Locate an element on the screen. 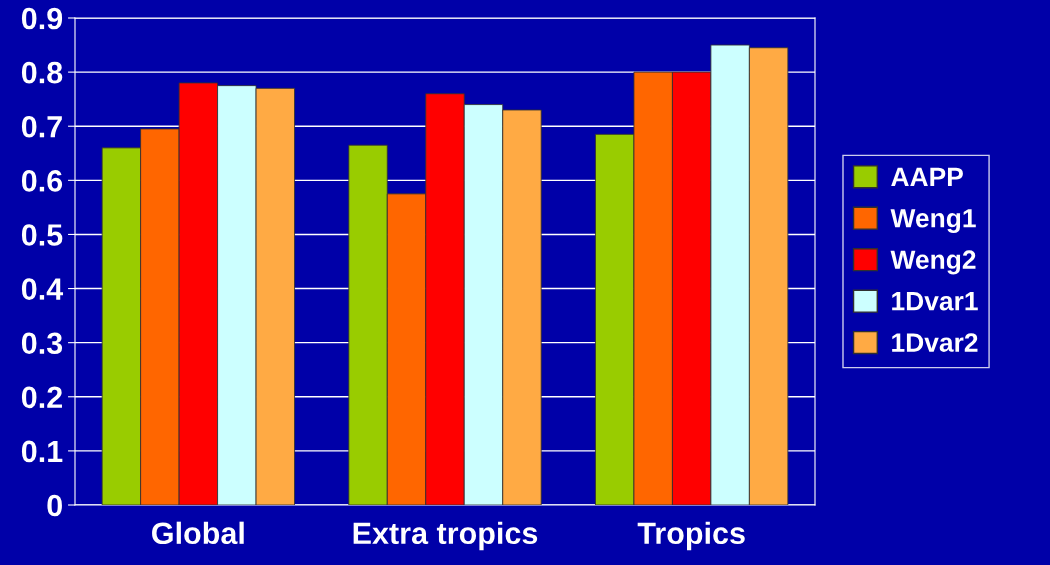 The width and height of the screenshot is (1050, 565). y-tick-label: 0.3 is located at coordinates (42, 343).